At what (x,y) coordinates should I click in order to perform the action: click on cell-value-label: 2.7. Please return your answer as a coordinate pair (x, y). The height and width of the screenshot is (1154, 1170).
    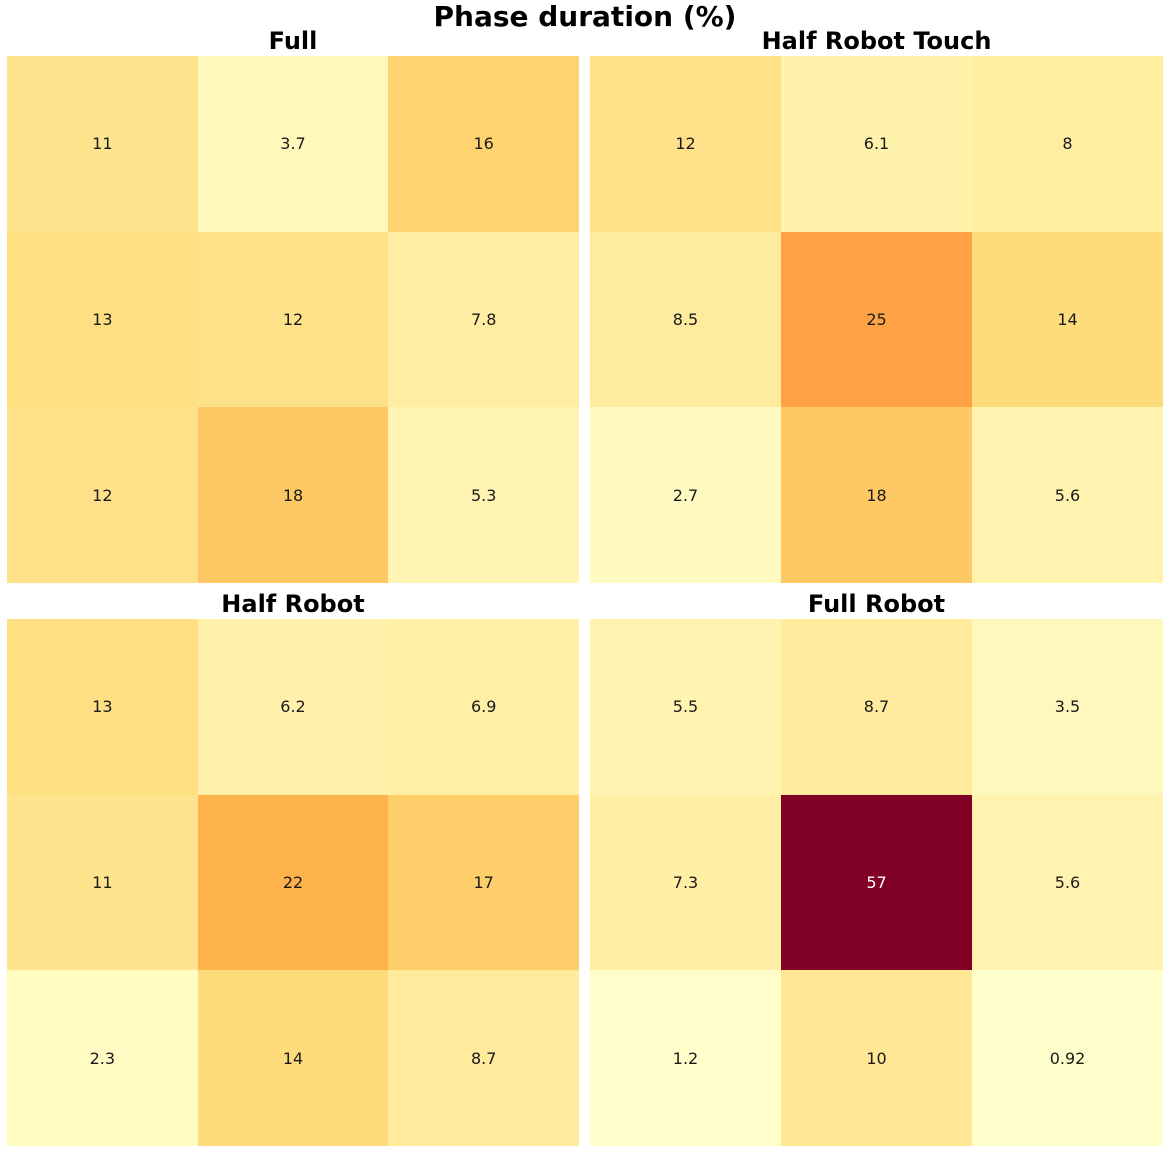
    Looking at the image, I should click on (685, 495).